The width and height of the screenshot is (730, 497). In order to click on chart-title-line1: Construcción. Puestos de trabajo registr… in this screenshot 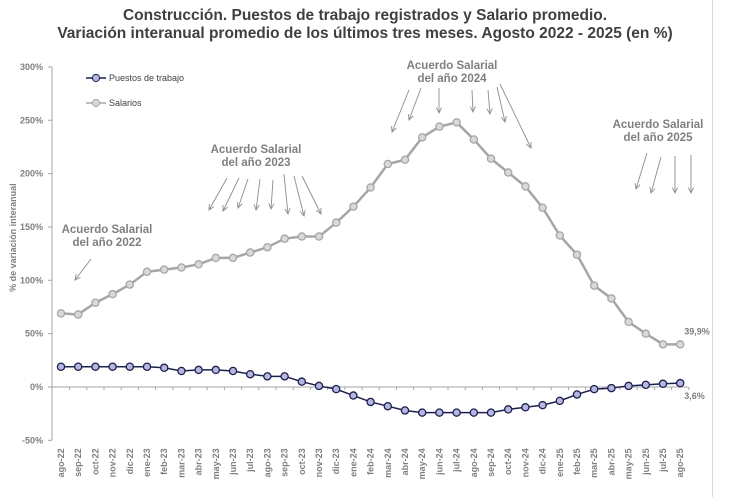, I will do `click(365, 15)`.